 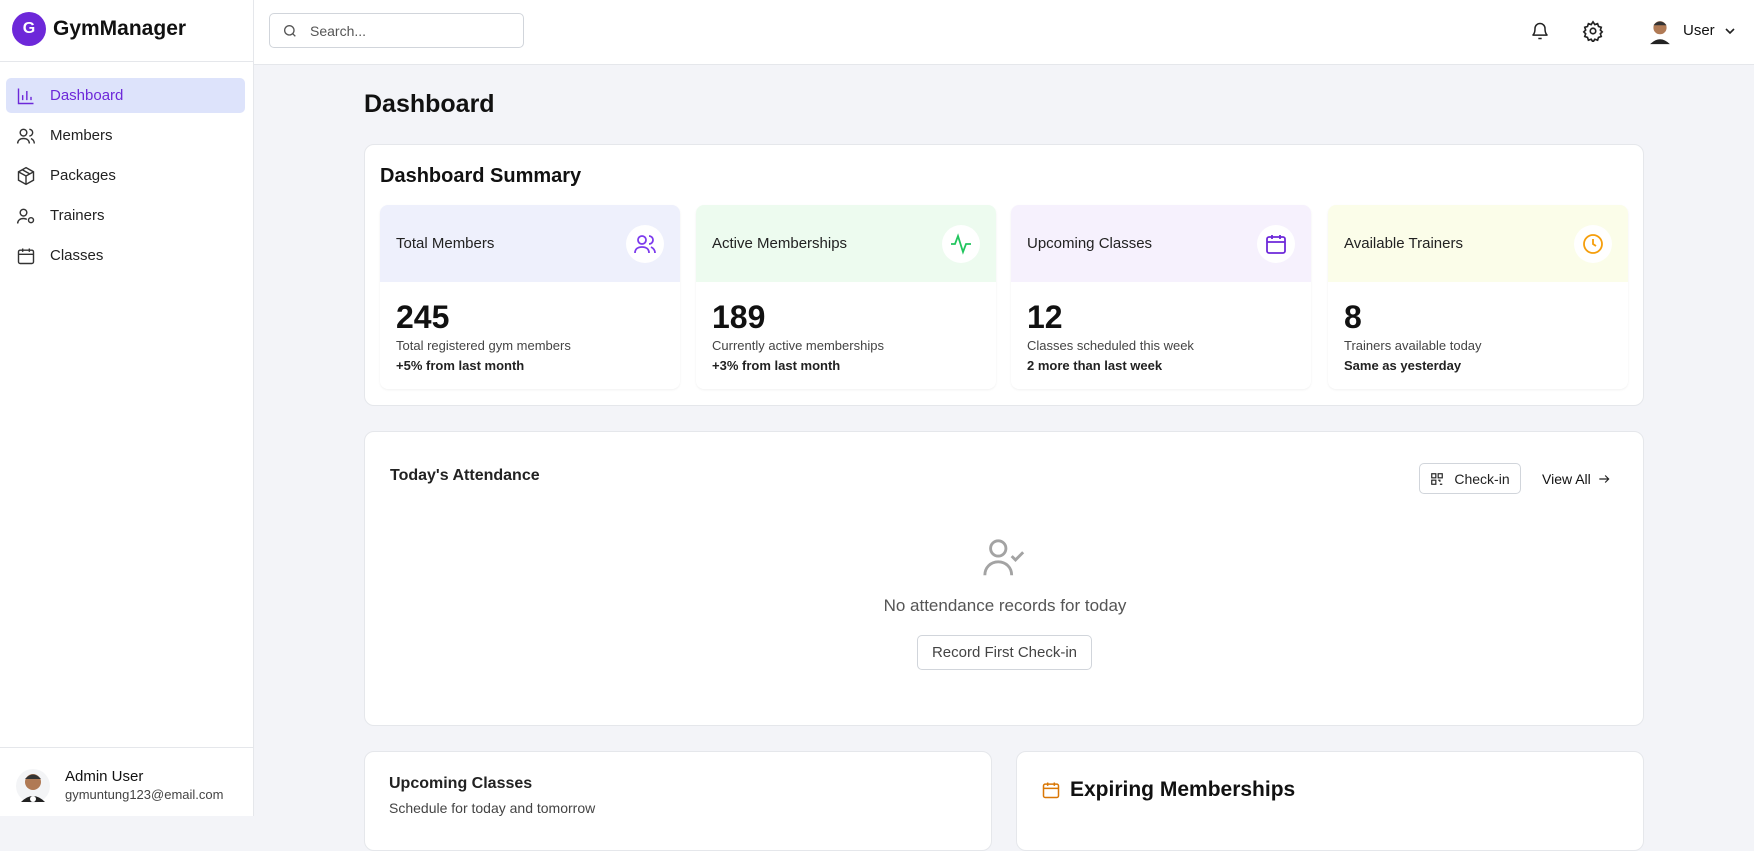 I want to click on stat-value: 12, so click(x=1045, y=317).